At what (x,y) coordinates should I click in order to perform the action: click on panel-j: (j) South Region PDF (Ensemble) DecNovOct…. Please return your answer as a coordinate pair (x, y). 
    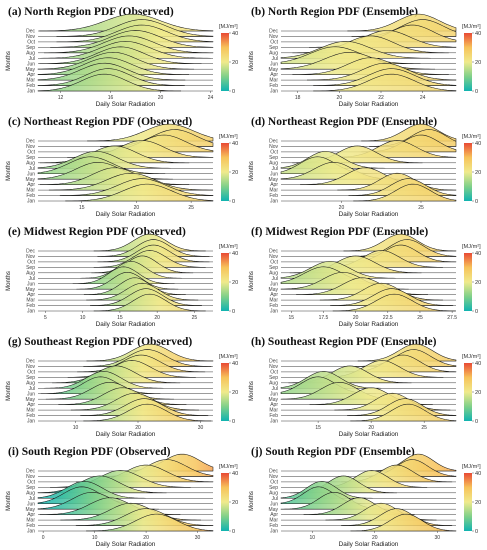
    Looking at the image, I should click on (365, 497).